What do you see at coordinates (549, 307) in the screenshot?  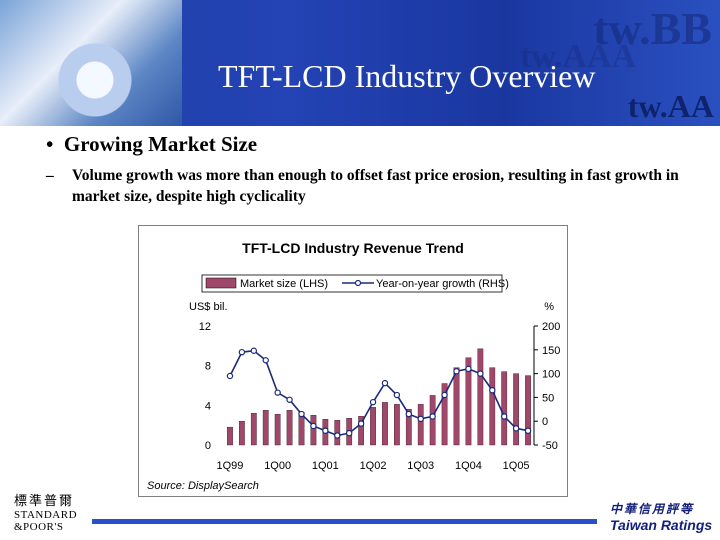 I see `axis-label-right: %` at bounding box center [549, 307].